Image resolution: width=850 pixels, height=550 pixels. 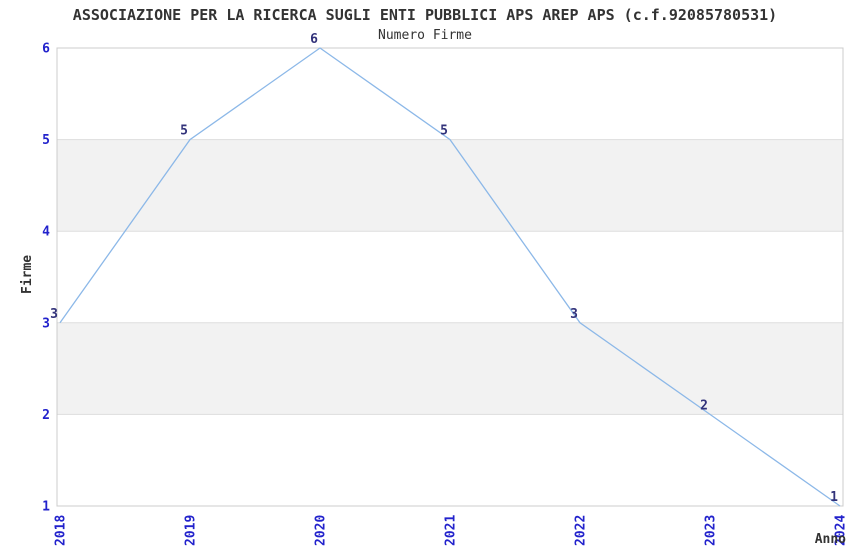 I want to click on y-tick-label: 2, so click(x=46, y=415).